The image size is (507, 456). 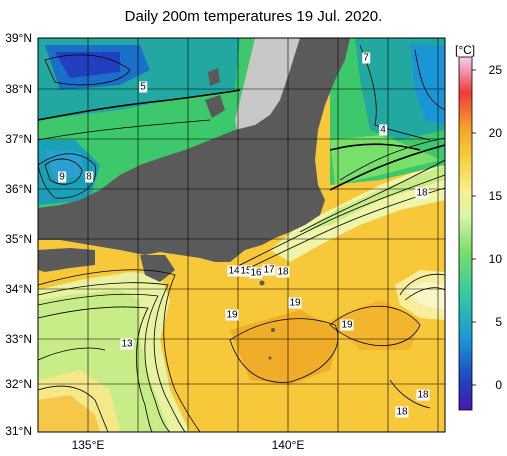 What do you see at coordinates (256, 273) in the screenshot?
I see `contour-label: 16` at bounding box center [256, 273].